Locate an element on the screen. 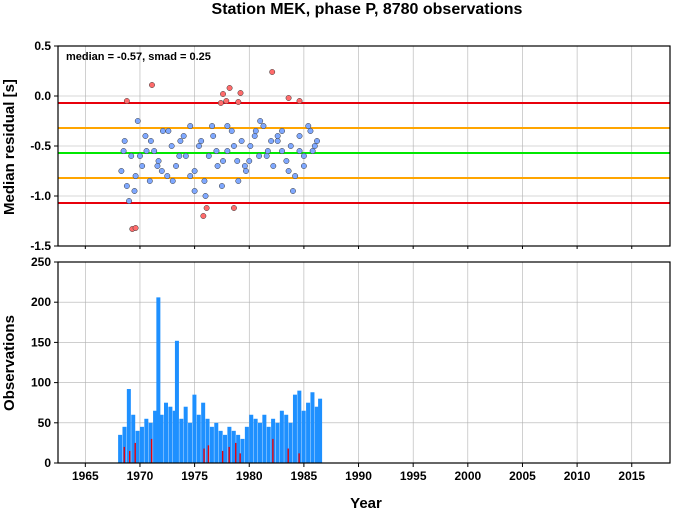  residual-y-tick-label: 0.0 is located at coordinates (42, 96).